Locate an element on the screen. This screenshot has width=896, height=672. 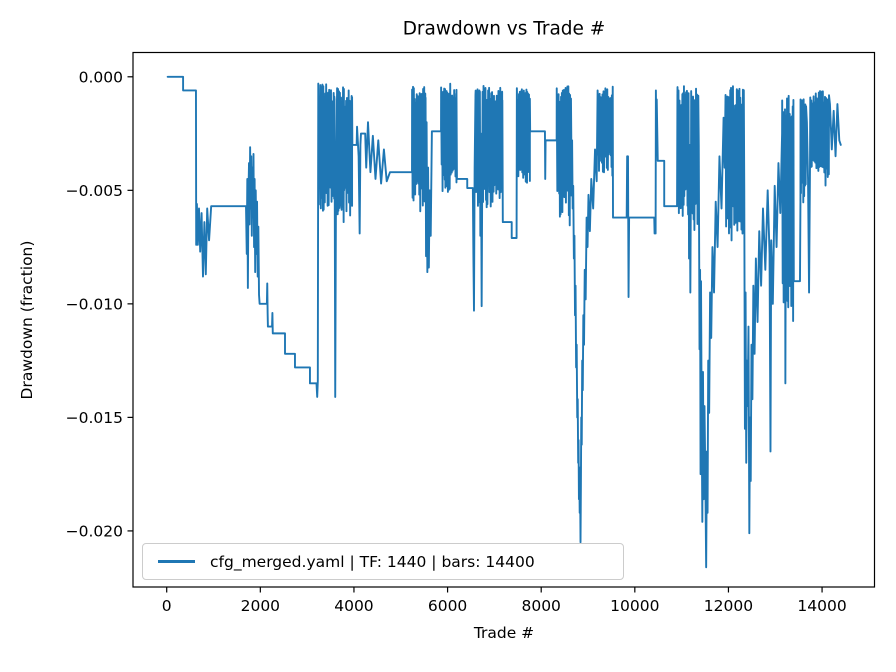
legend-label: cfg_merged.yaml | TF: 1440 | bars: 14400 is located at coordinates (372, 561).